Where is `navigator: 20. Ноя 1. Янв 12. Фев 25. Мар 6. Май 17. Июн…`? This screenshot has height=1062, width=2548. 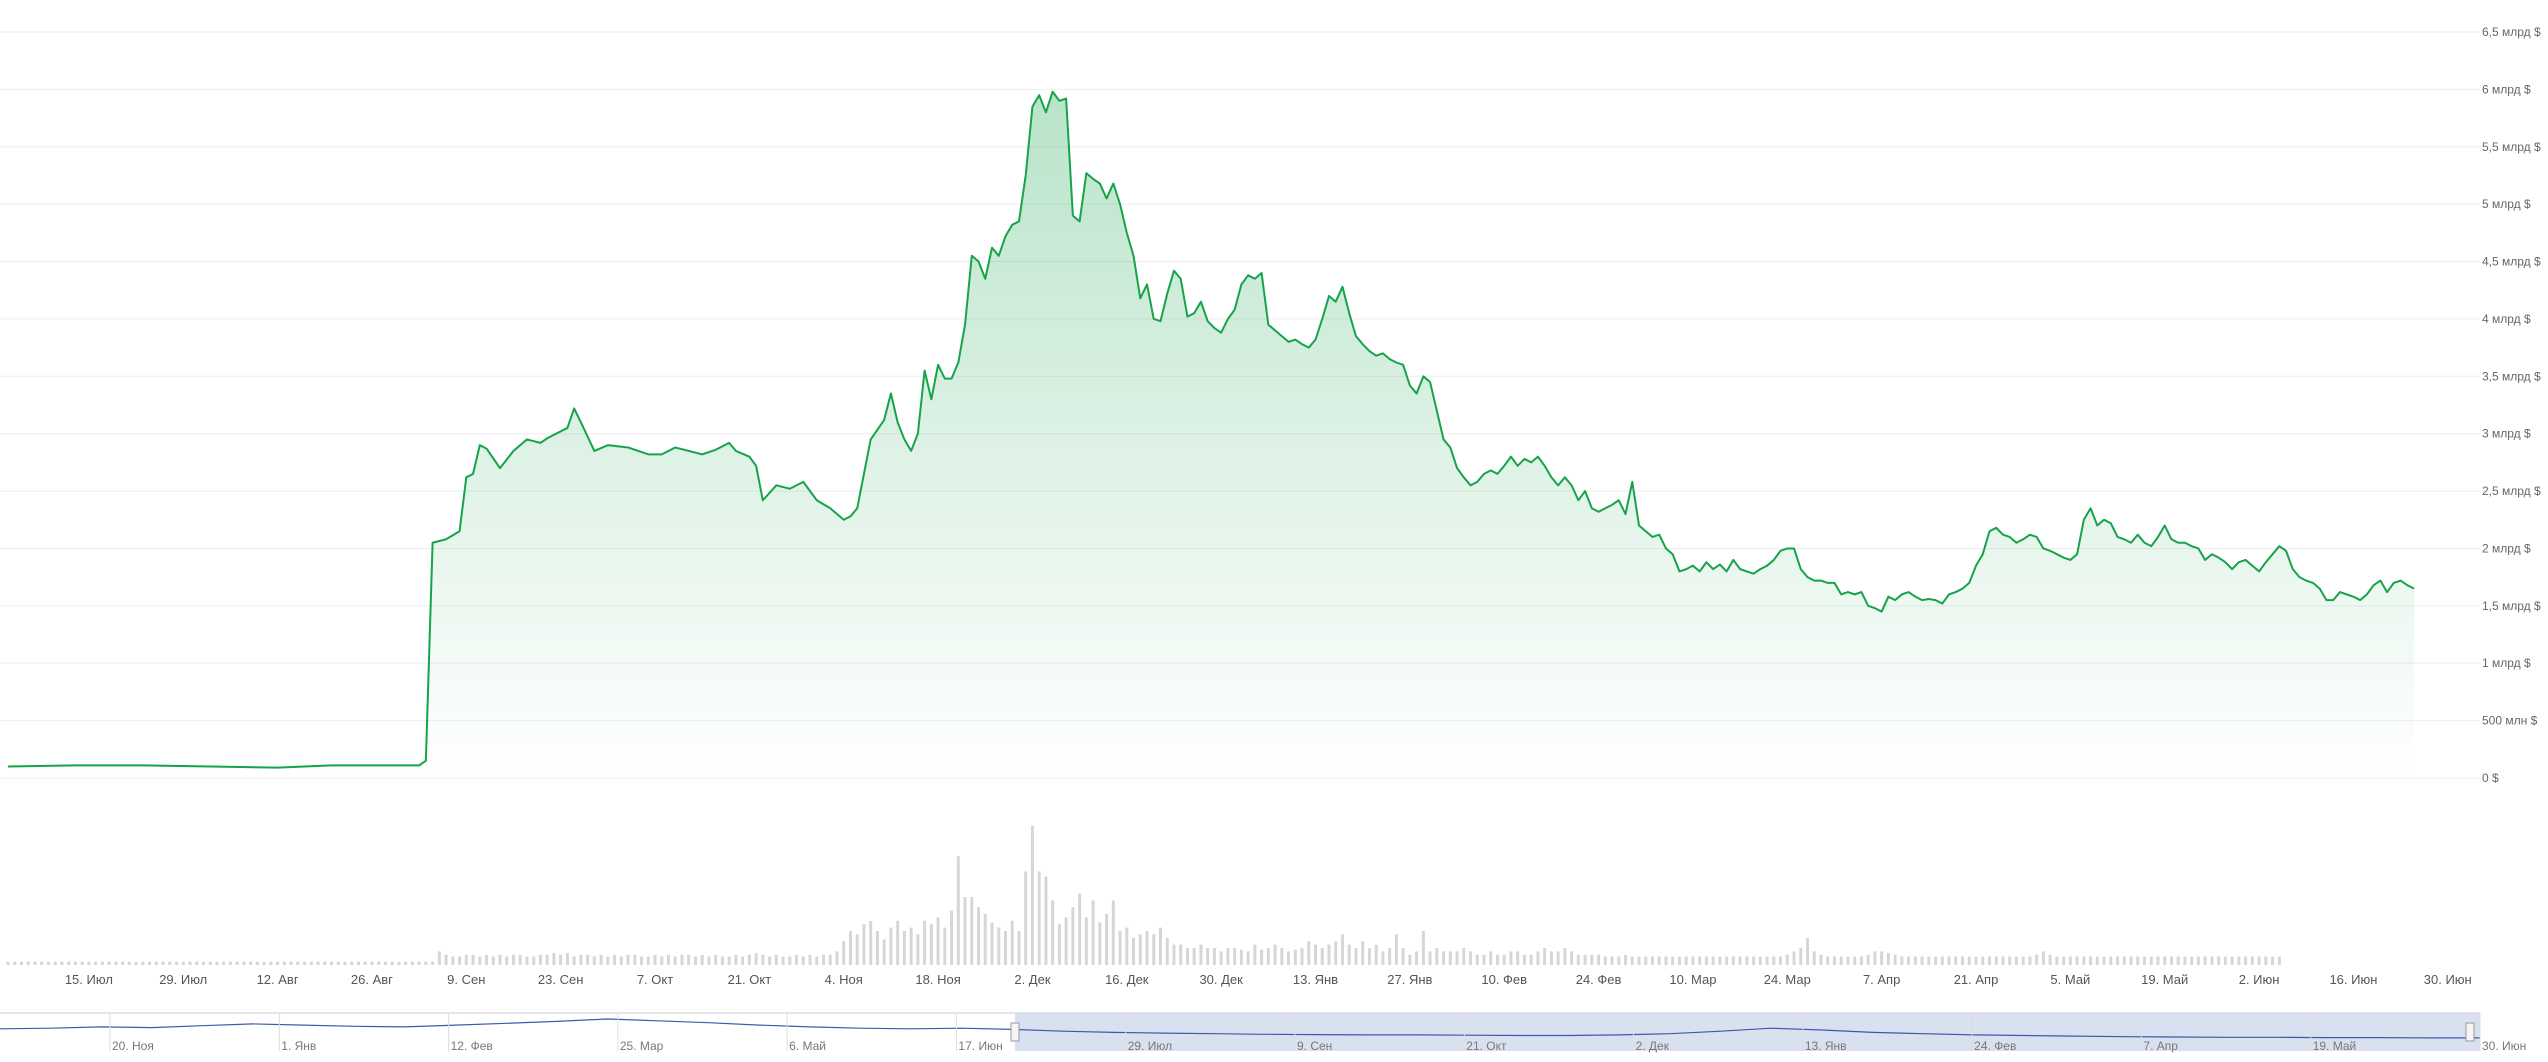
navigator: 20. Ноя 1. Янв 12. Фев 25. Мар 6. Май 17. Июн… is located at coordinates (1263, 1032).